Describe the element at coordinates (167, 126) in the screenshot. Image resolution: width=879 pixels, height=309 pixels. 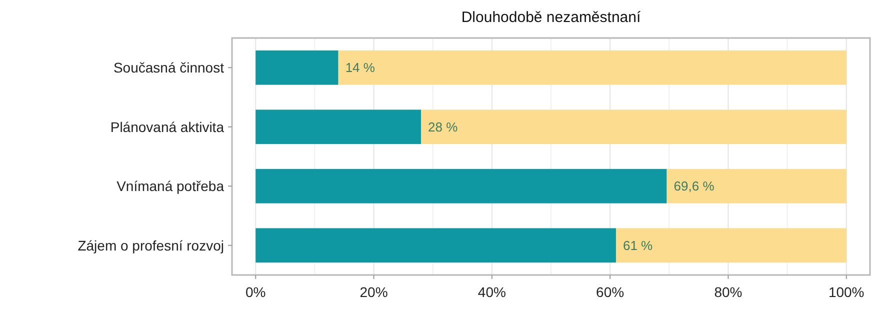
I see `y-tick-label: Plánovaná aktivita` at that location.